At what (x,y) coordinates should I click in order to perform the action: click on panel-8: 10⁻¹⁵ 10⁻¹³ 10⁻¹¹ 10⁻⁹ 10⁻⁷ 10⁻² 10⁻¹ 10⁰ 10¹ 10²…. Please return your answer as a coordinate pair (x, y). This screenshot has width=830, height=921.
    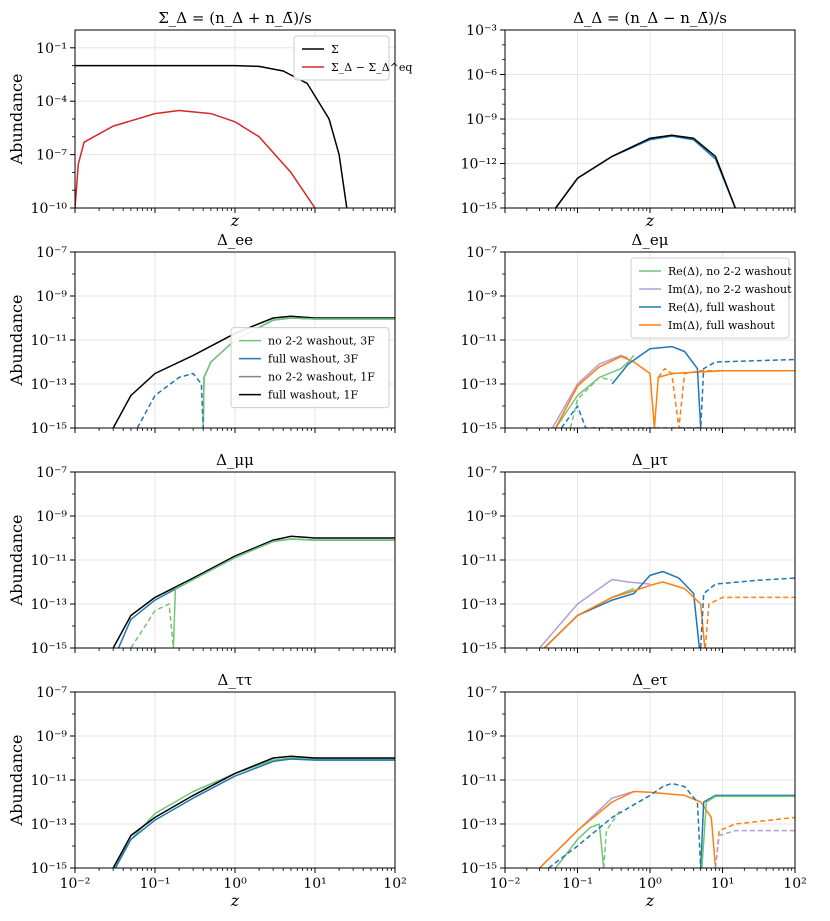
    Looking at the image, I should click on (634, 790).